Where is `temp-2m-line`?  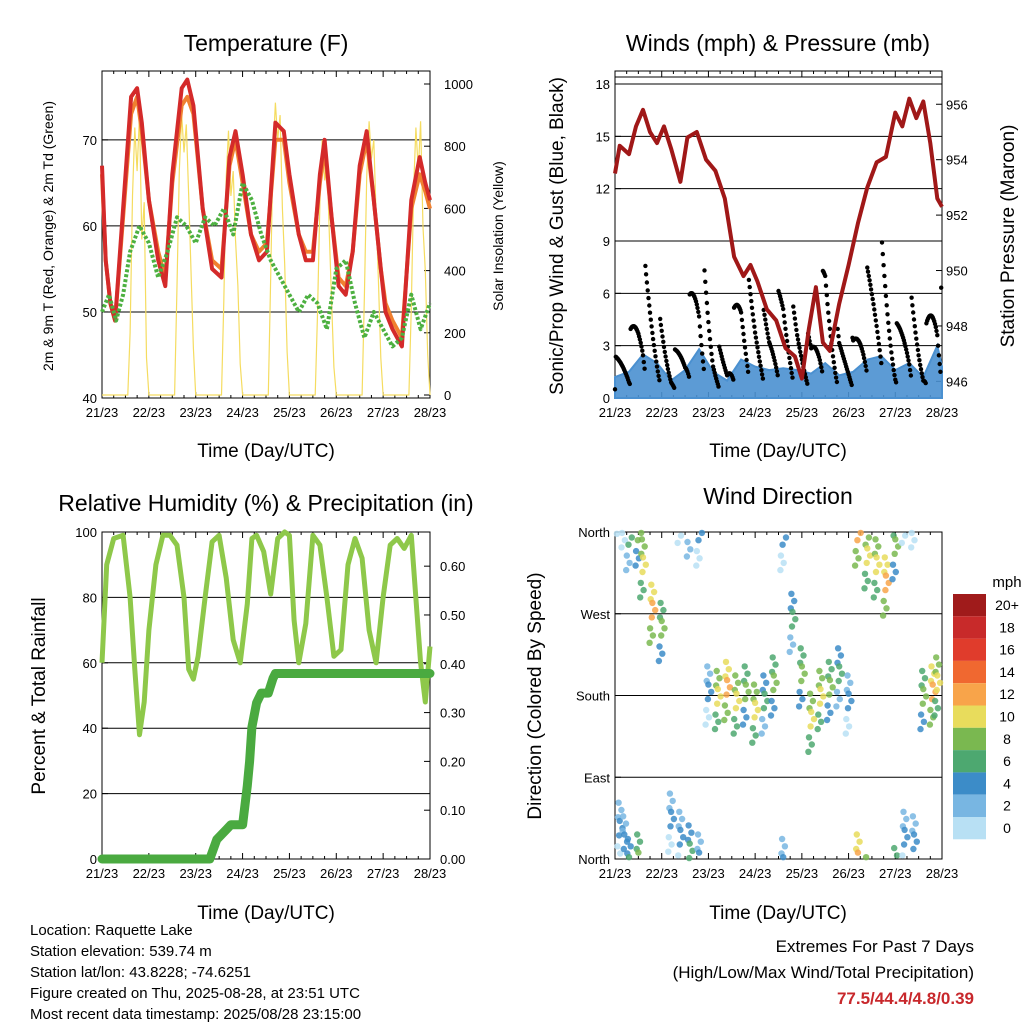 temp-2m-line is located at coordinates (266, 213).